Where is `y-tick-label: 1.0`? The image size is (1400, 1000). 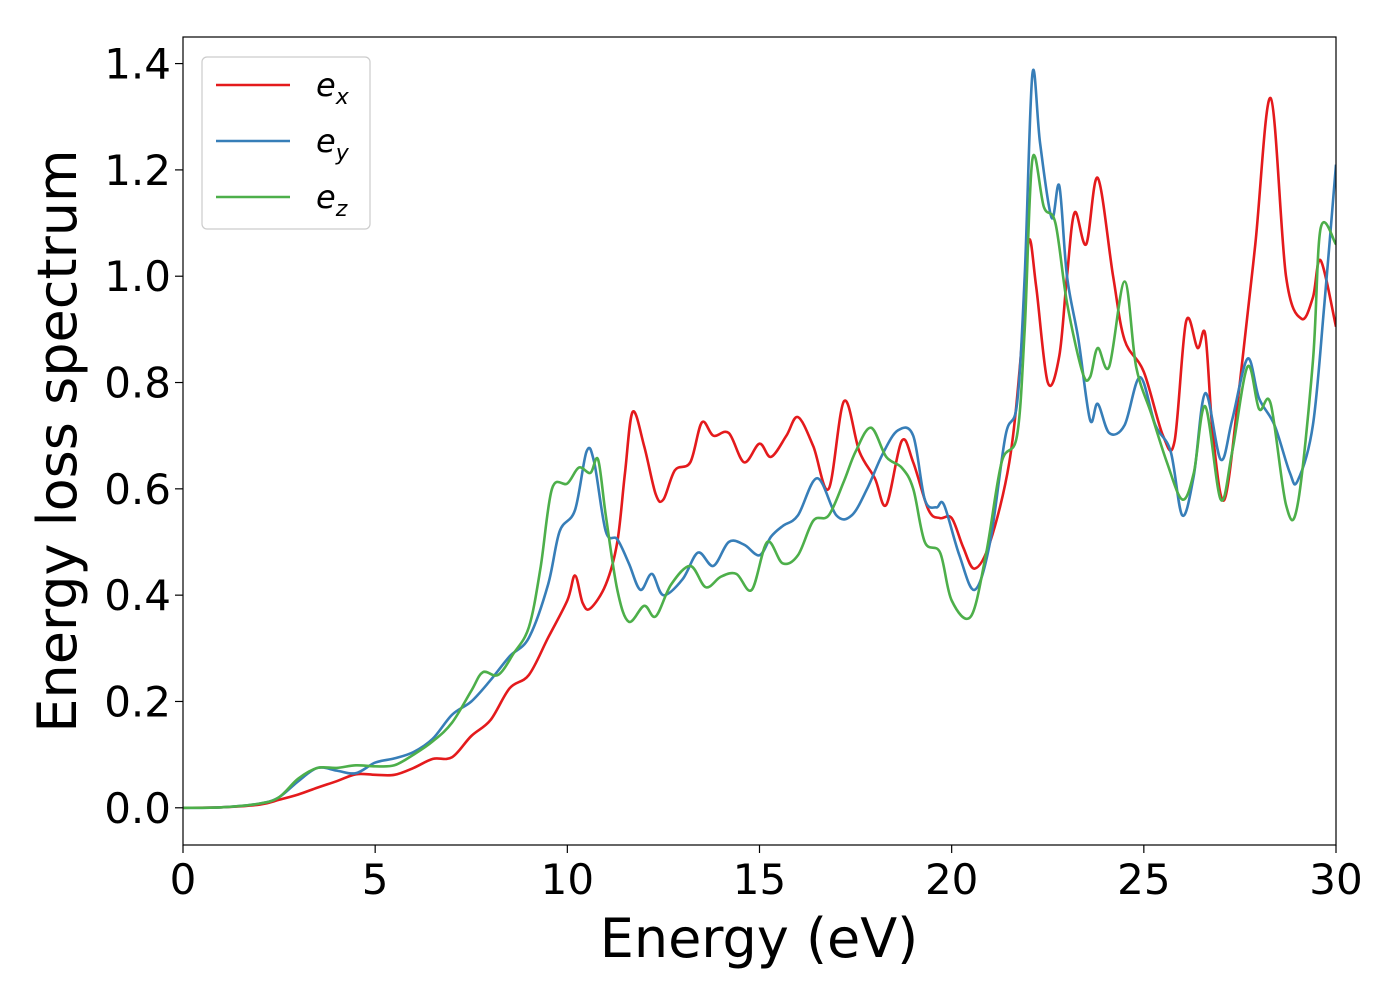
y-tick-label: 1.0 is located at coordinates (137, 276).